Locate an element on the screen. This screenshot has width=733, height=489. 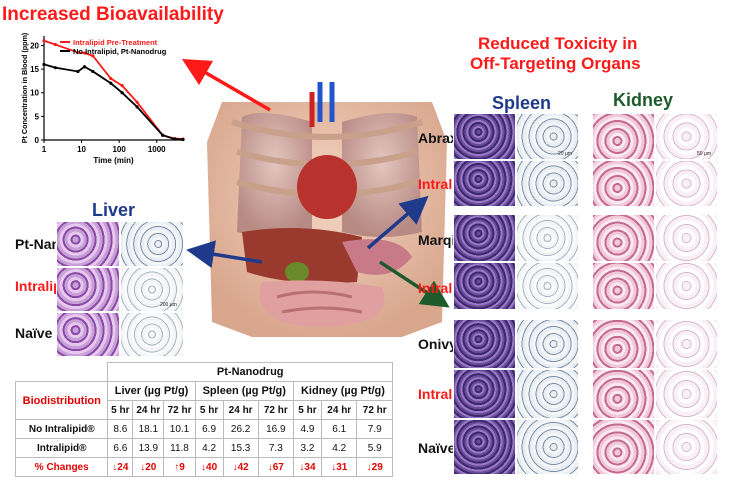
spleen-ihc-naive is located at coordinates (547, 447).